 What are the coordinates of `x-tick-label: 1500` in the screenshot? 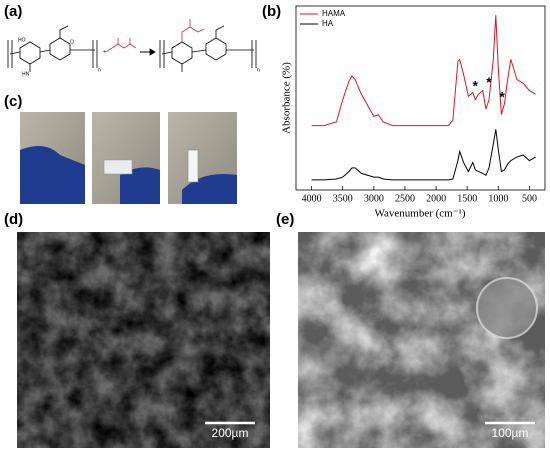 It's located at (467, 198).